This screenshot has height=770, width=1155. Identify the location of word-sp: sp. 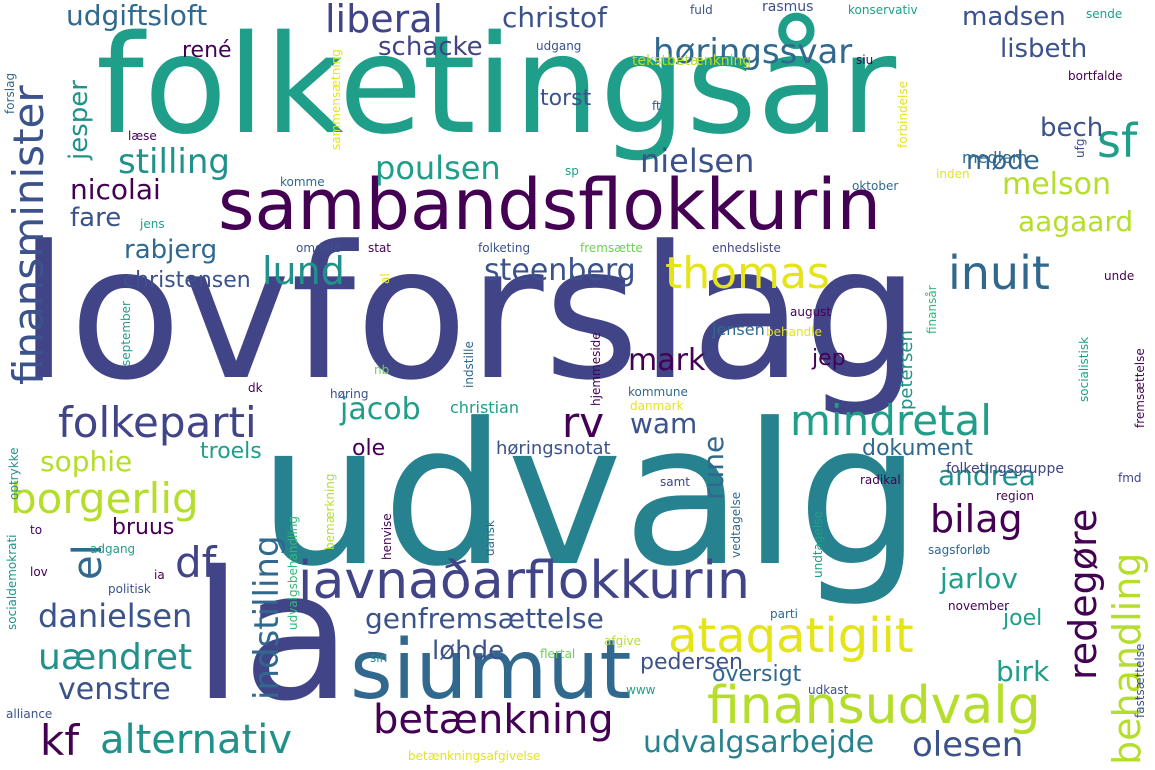
(572, 171).